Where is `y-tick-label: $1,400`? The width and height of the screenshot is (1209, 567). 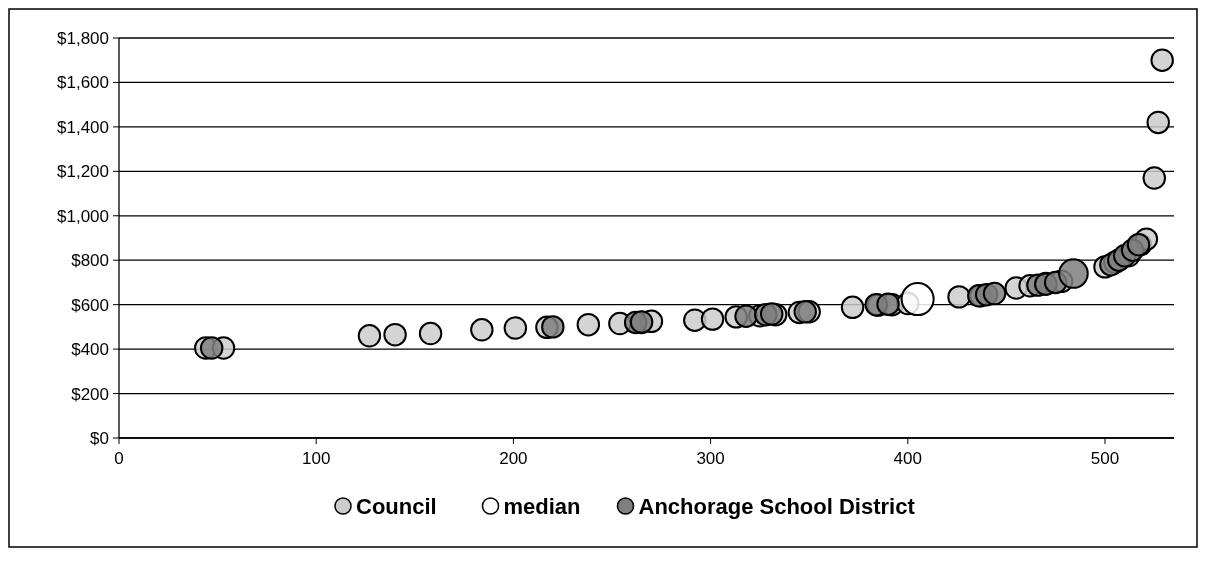 y-tick-label: $1,400 is located at coordinates (83, 127).